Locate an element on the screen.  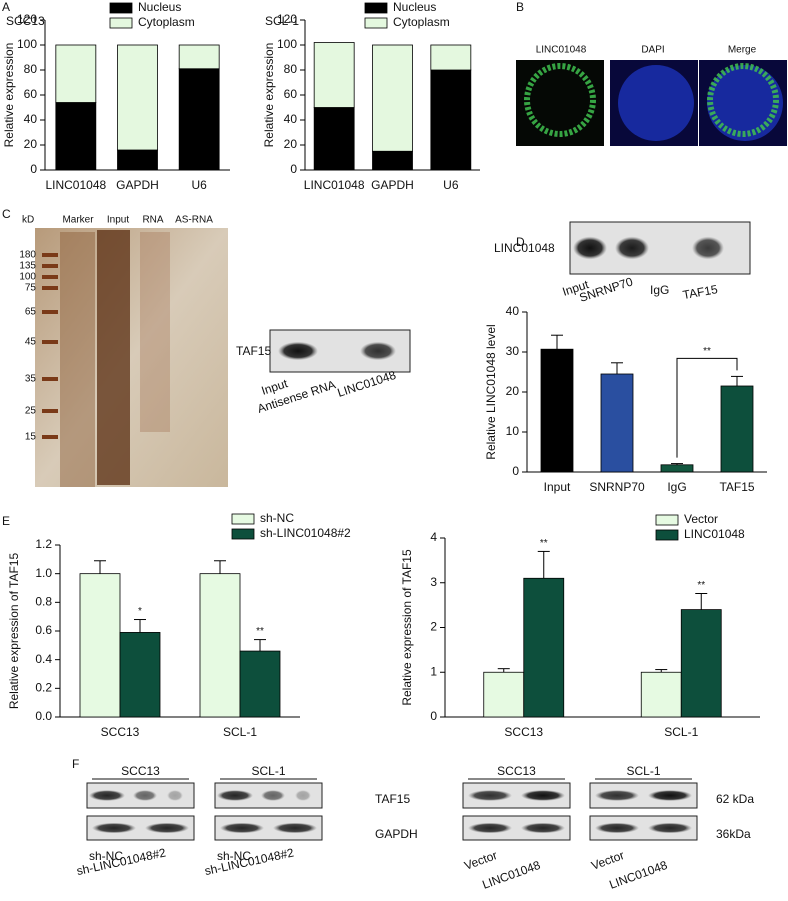
panel-letter: F is located at coordinates (75, 764).